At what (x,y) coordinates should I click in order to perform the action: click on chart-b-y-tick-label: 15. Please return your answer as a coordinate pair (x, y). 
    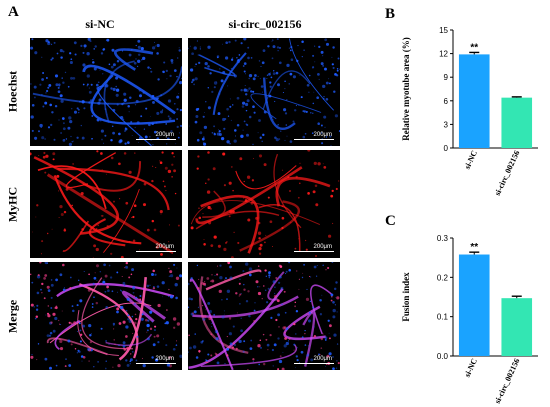
    Looking at the image, I should click on (443, 30).